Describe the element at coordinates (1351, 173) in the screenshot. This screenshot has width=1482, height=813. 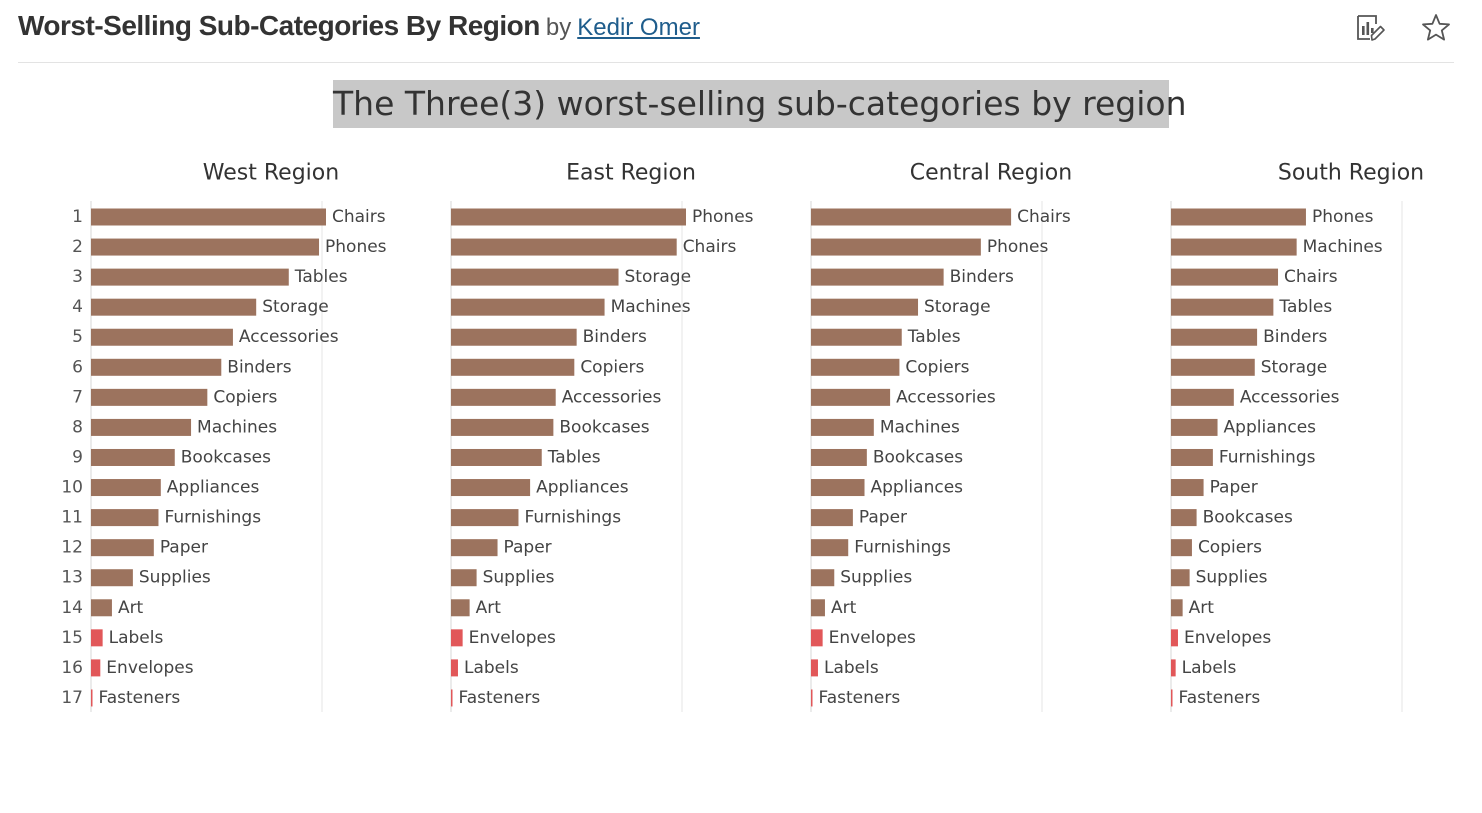
I see `panel-title: South Region` at that location.